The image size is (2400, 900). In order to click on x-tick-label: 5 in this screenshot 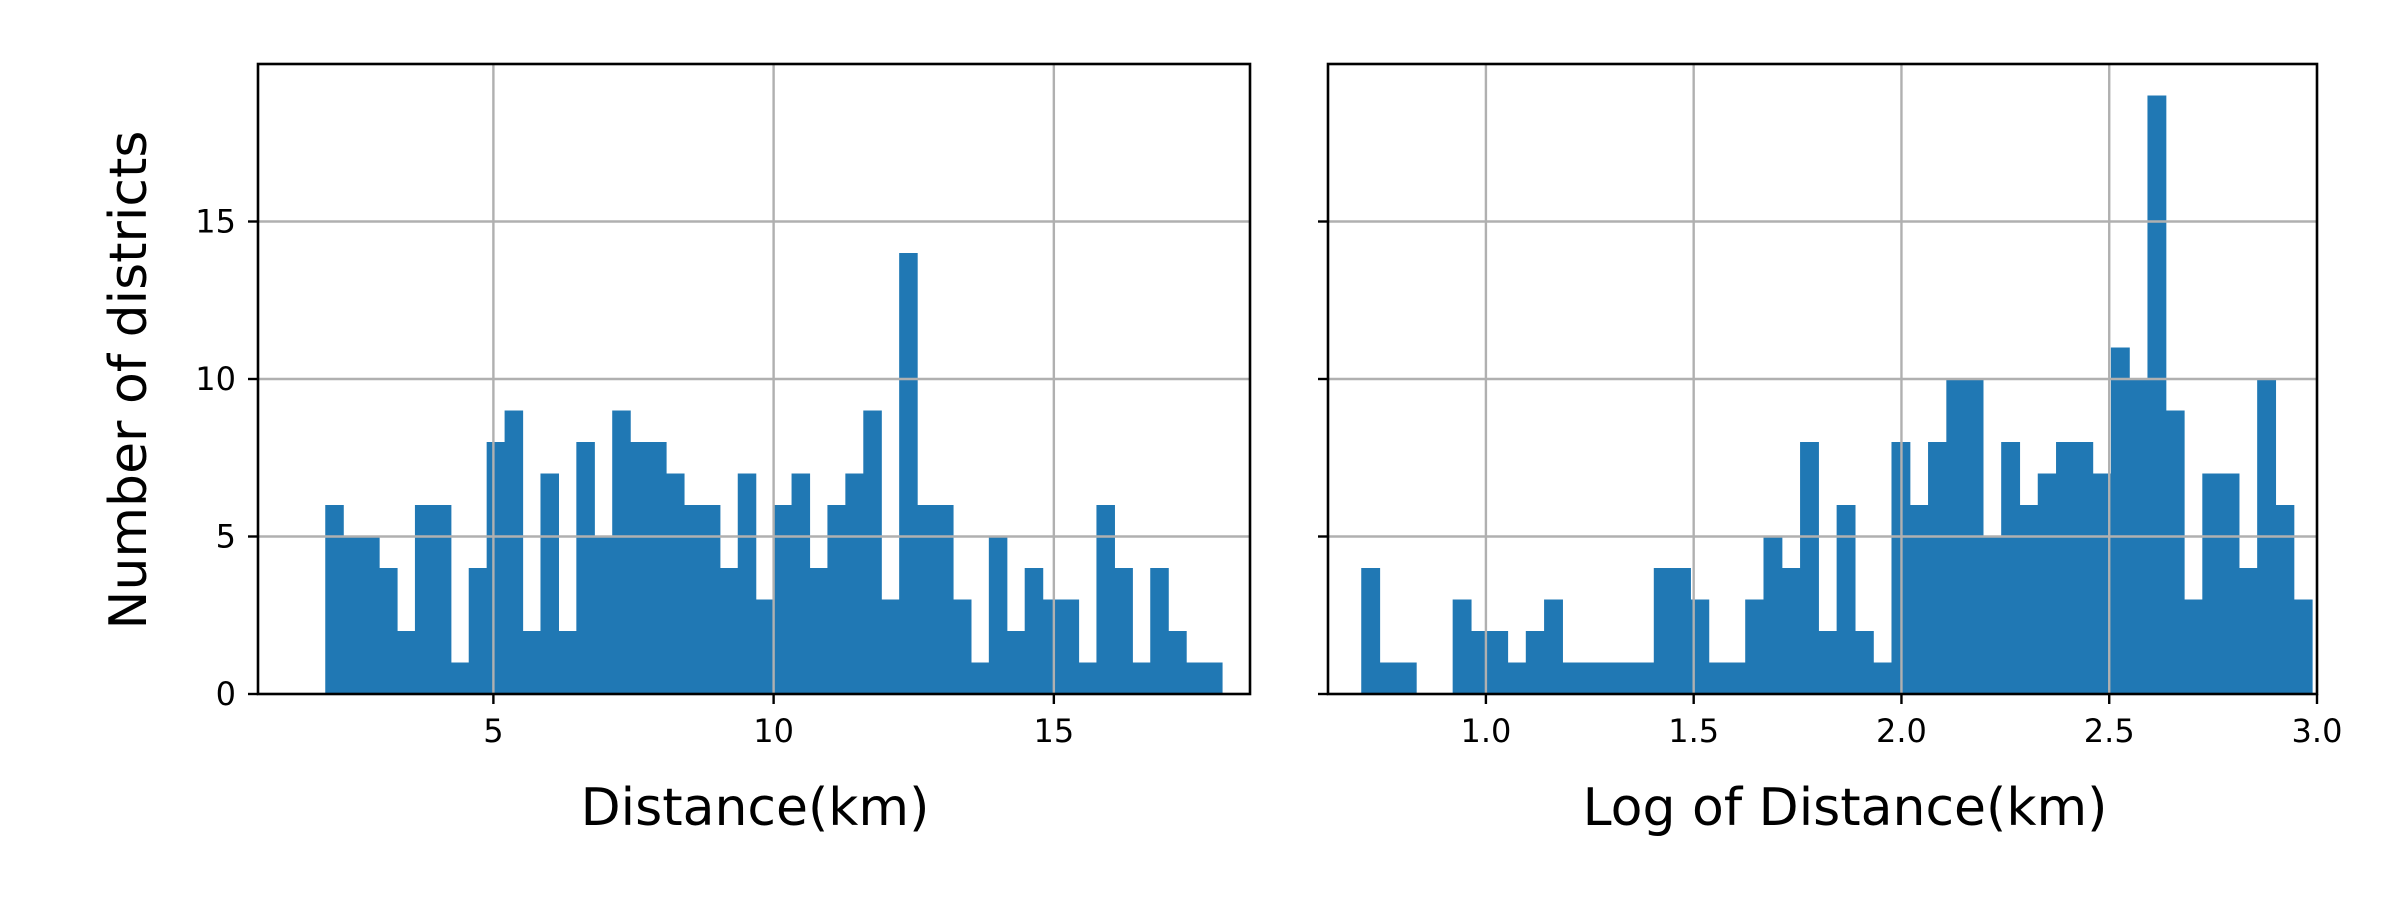, I will do `click(493, 731)`.